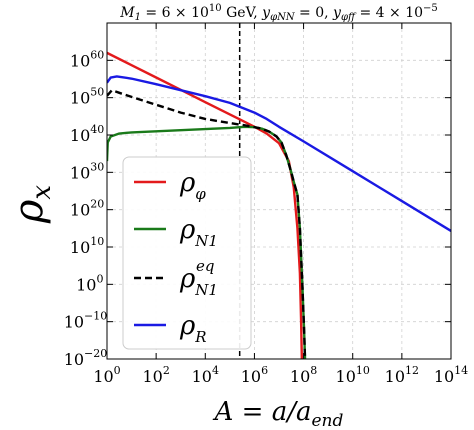  Describe the element at coordinates (193, 328) in the screenshot. I see `legend-label-3: ρR` at that location.